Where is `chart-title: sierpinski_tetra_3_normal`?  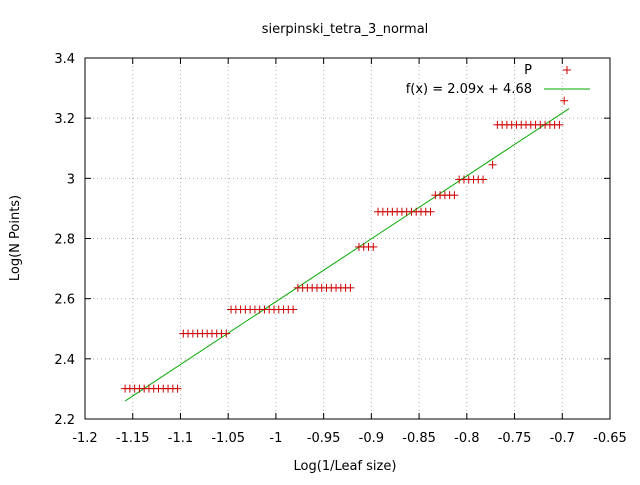 chart-title: sierpinski_tetra_3_normal is located at coordinates (345, 29).